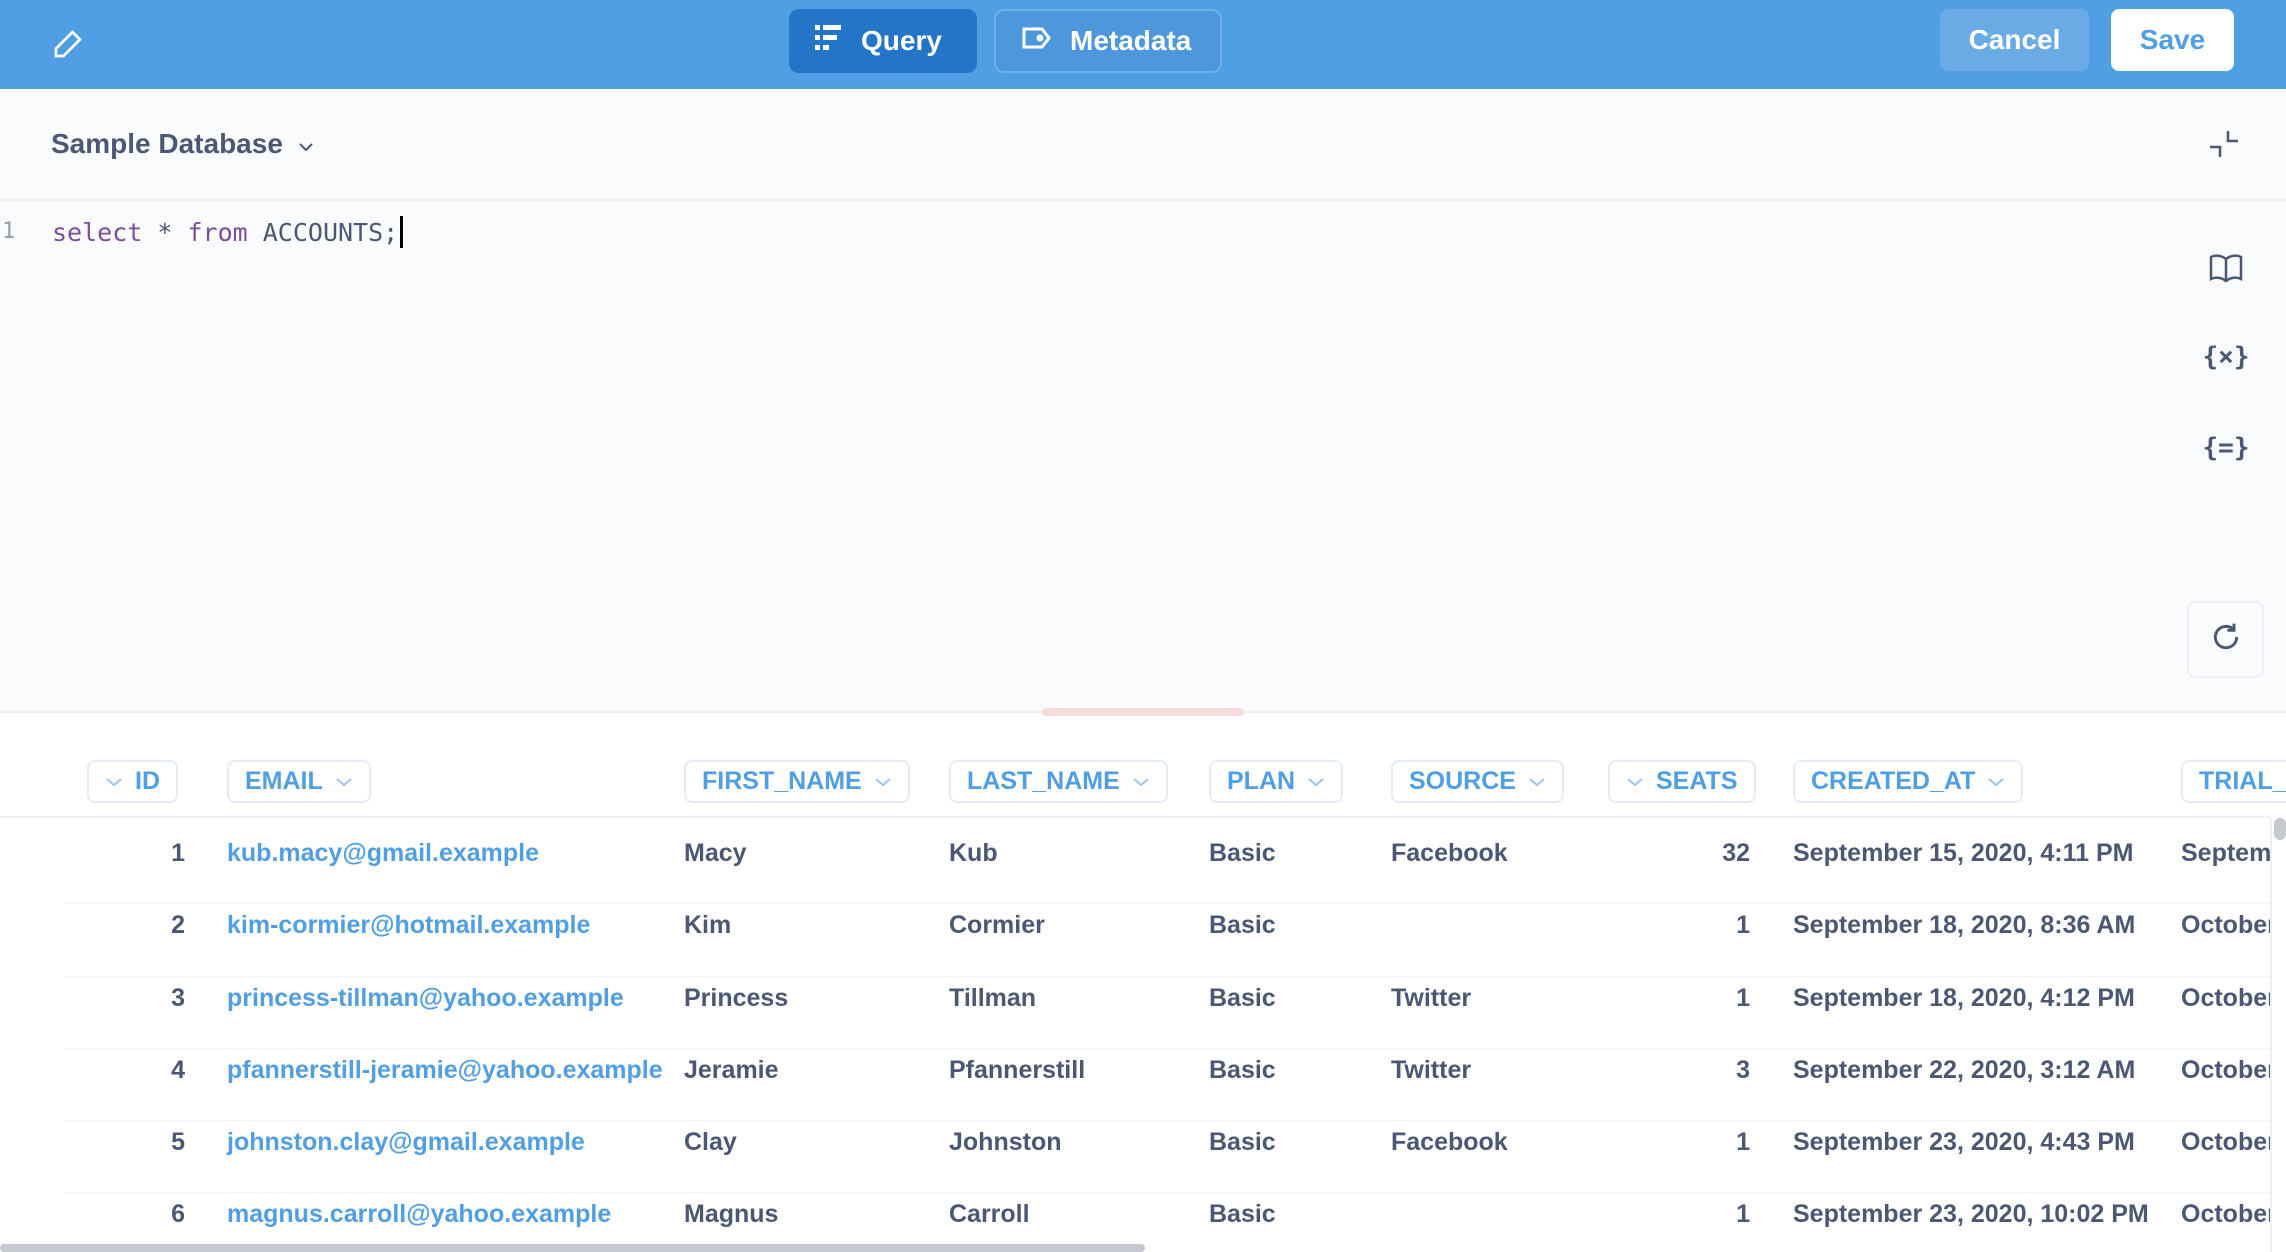  What do you see at coordinates (425, 998) in the screenshot?
I see `email-link: princess-tillman@yahoo.example` at bounding box center [425, 998].